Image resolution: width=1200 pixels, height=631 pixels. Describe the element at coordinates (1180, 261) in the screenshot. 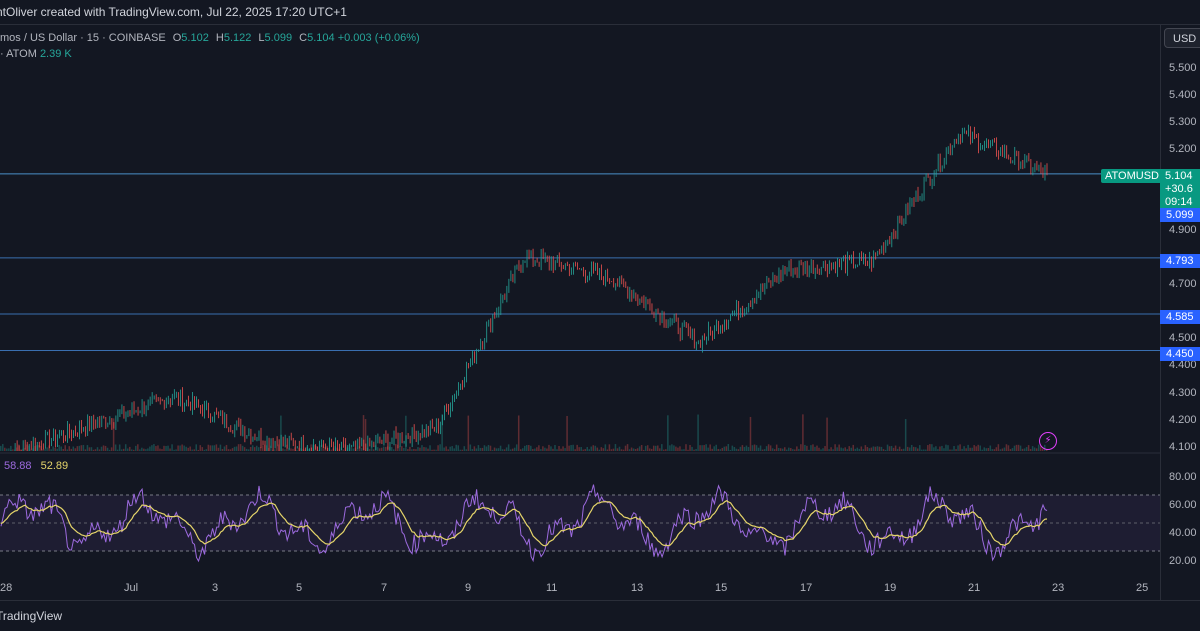

I see `level-tag: 4.793` at that location.